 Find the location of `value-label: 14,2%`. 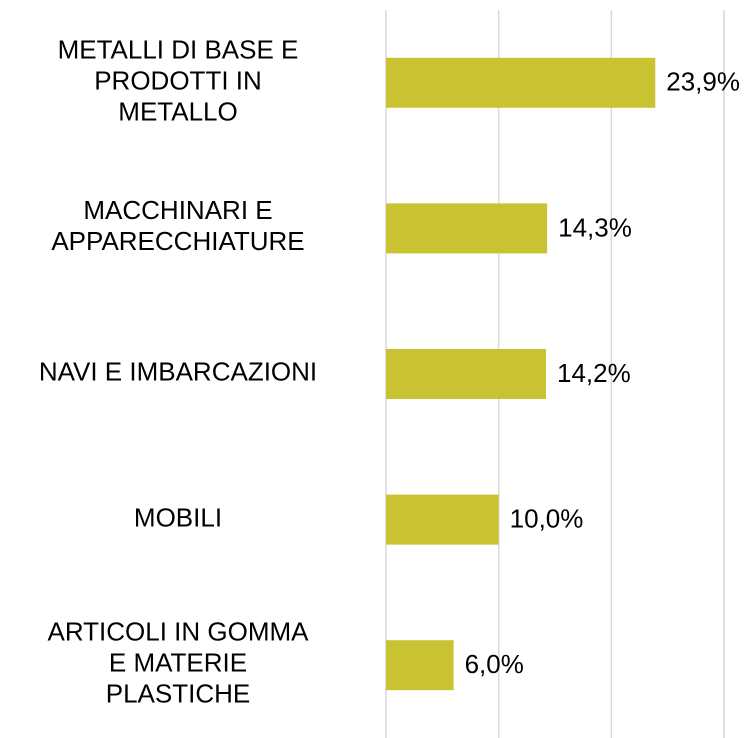

value-label: 14,2% is located at coordinates (594, 373).